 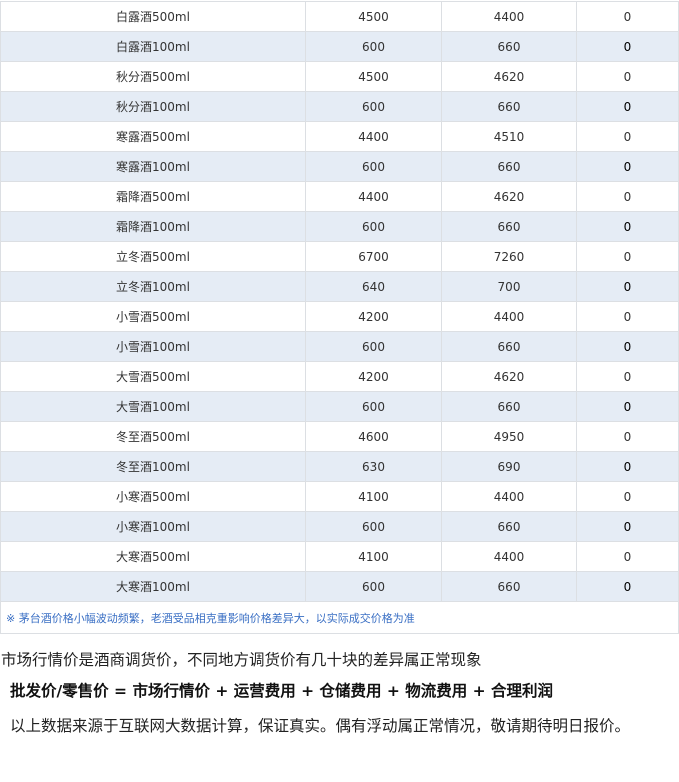 What do you see at coordinates (153, 226) in the screenshot?
I see `product-name: 霜降酒100ml` at bounding box center [153, 226].